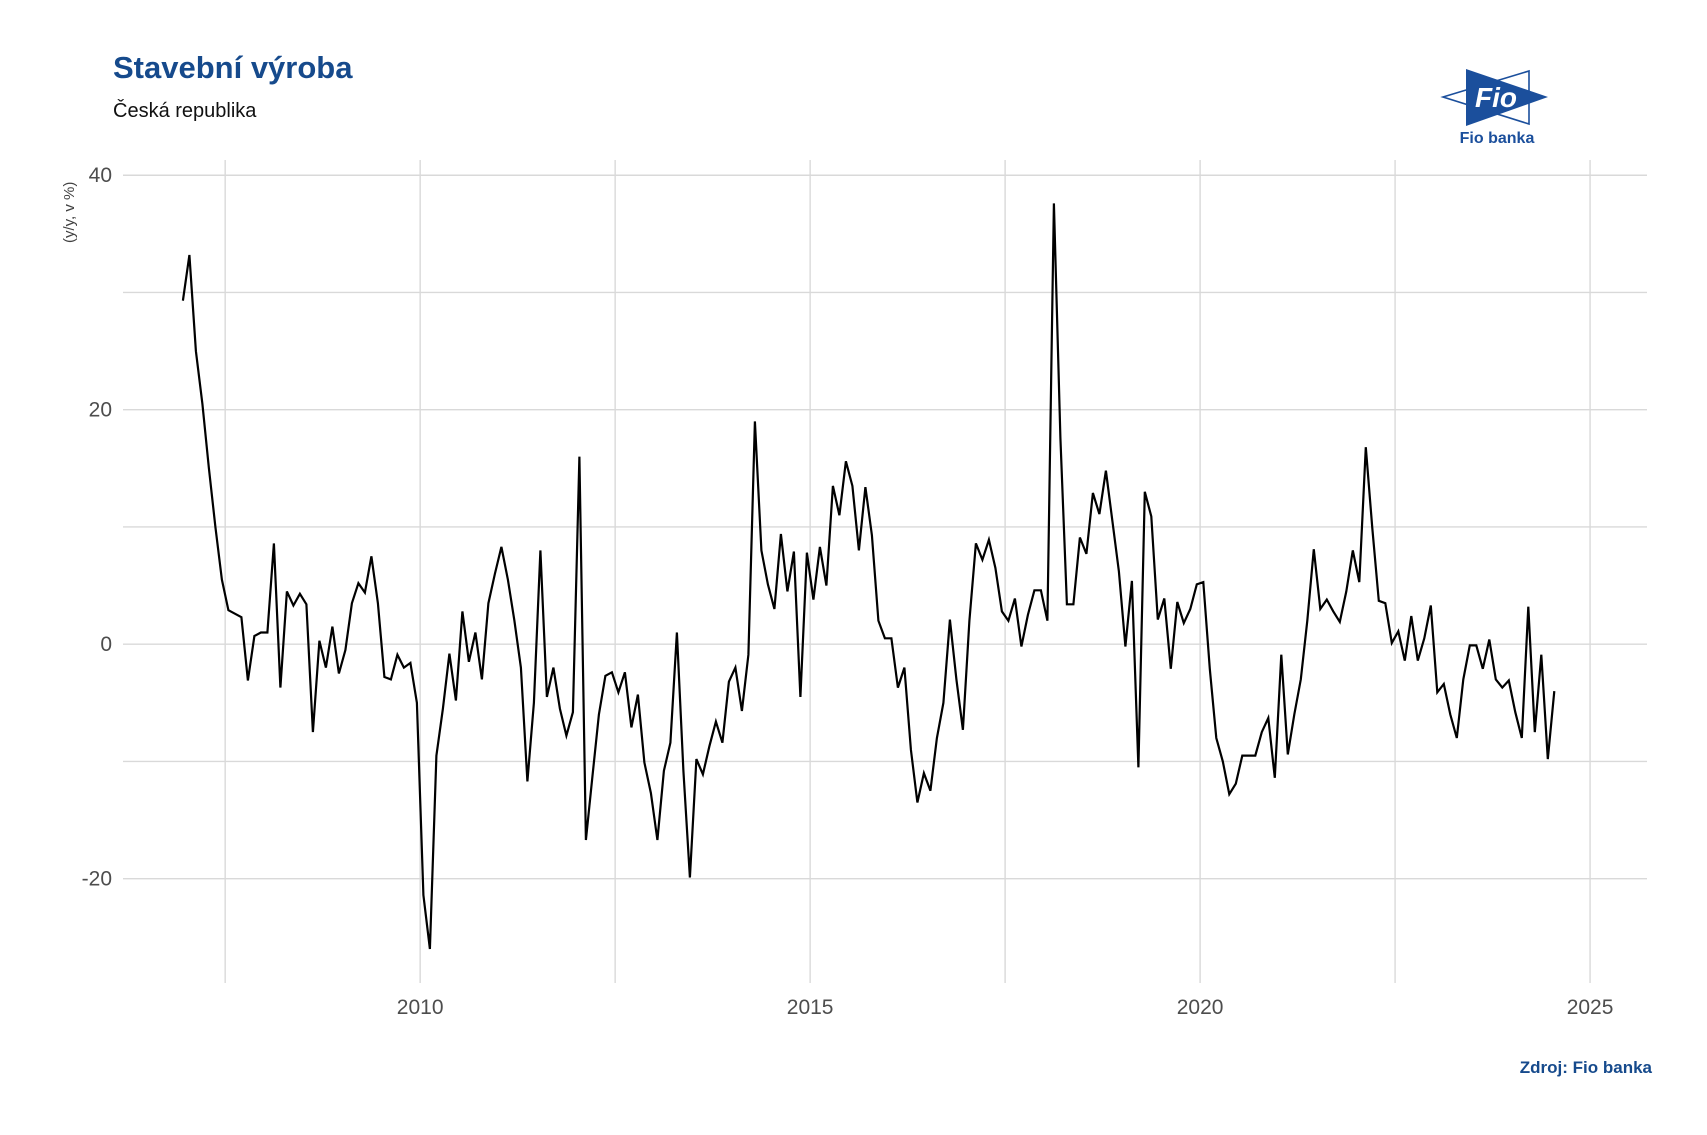 The width and height of the screenshot is (1707, 1135). I want to click on page-title: Stavební výroba, so click(233, 67).